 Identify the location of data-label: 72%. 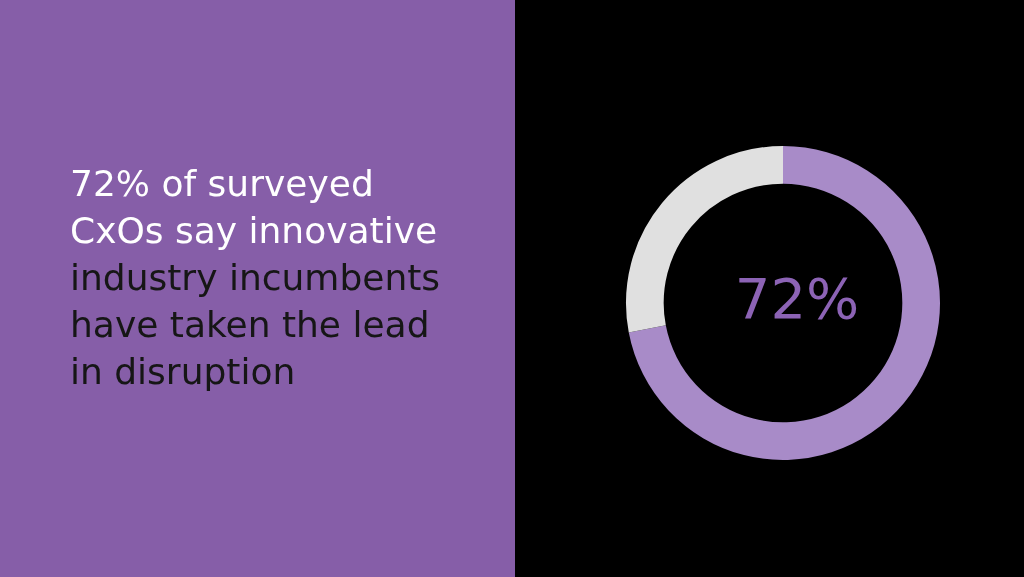
(797, 298).